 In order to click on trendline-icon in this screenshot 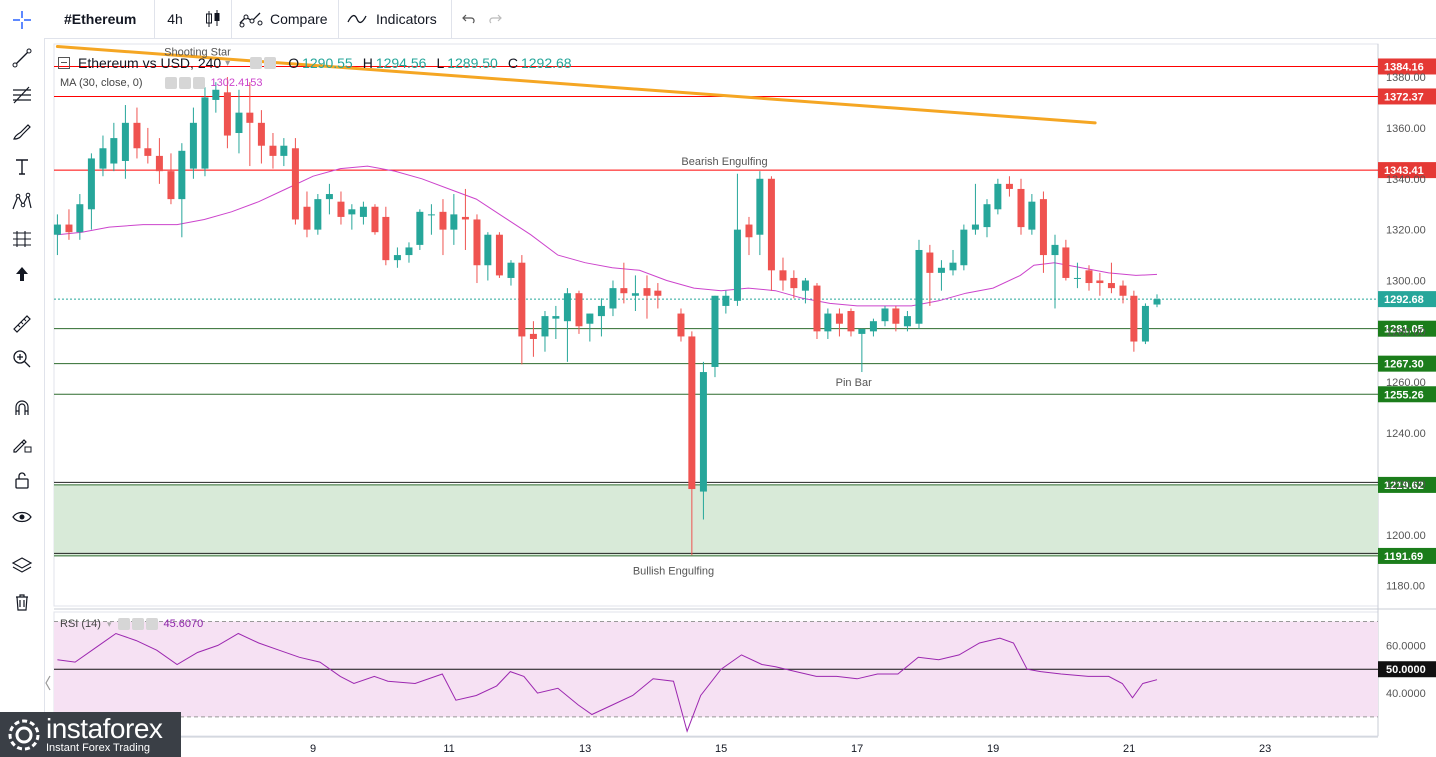, I will do `click(22, 58)`.